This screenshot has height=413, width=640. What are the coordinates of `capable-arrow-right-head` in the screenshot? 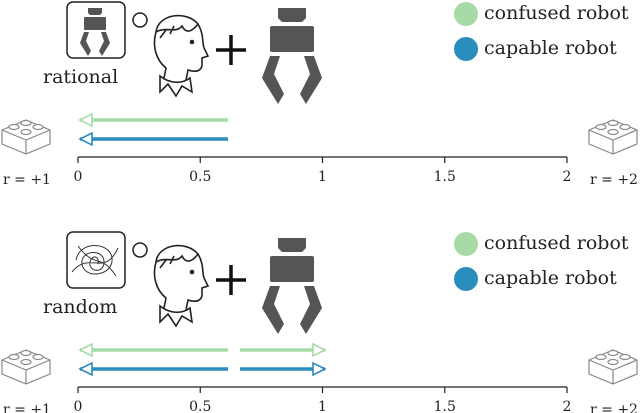 It's located at (319, 369).